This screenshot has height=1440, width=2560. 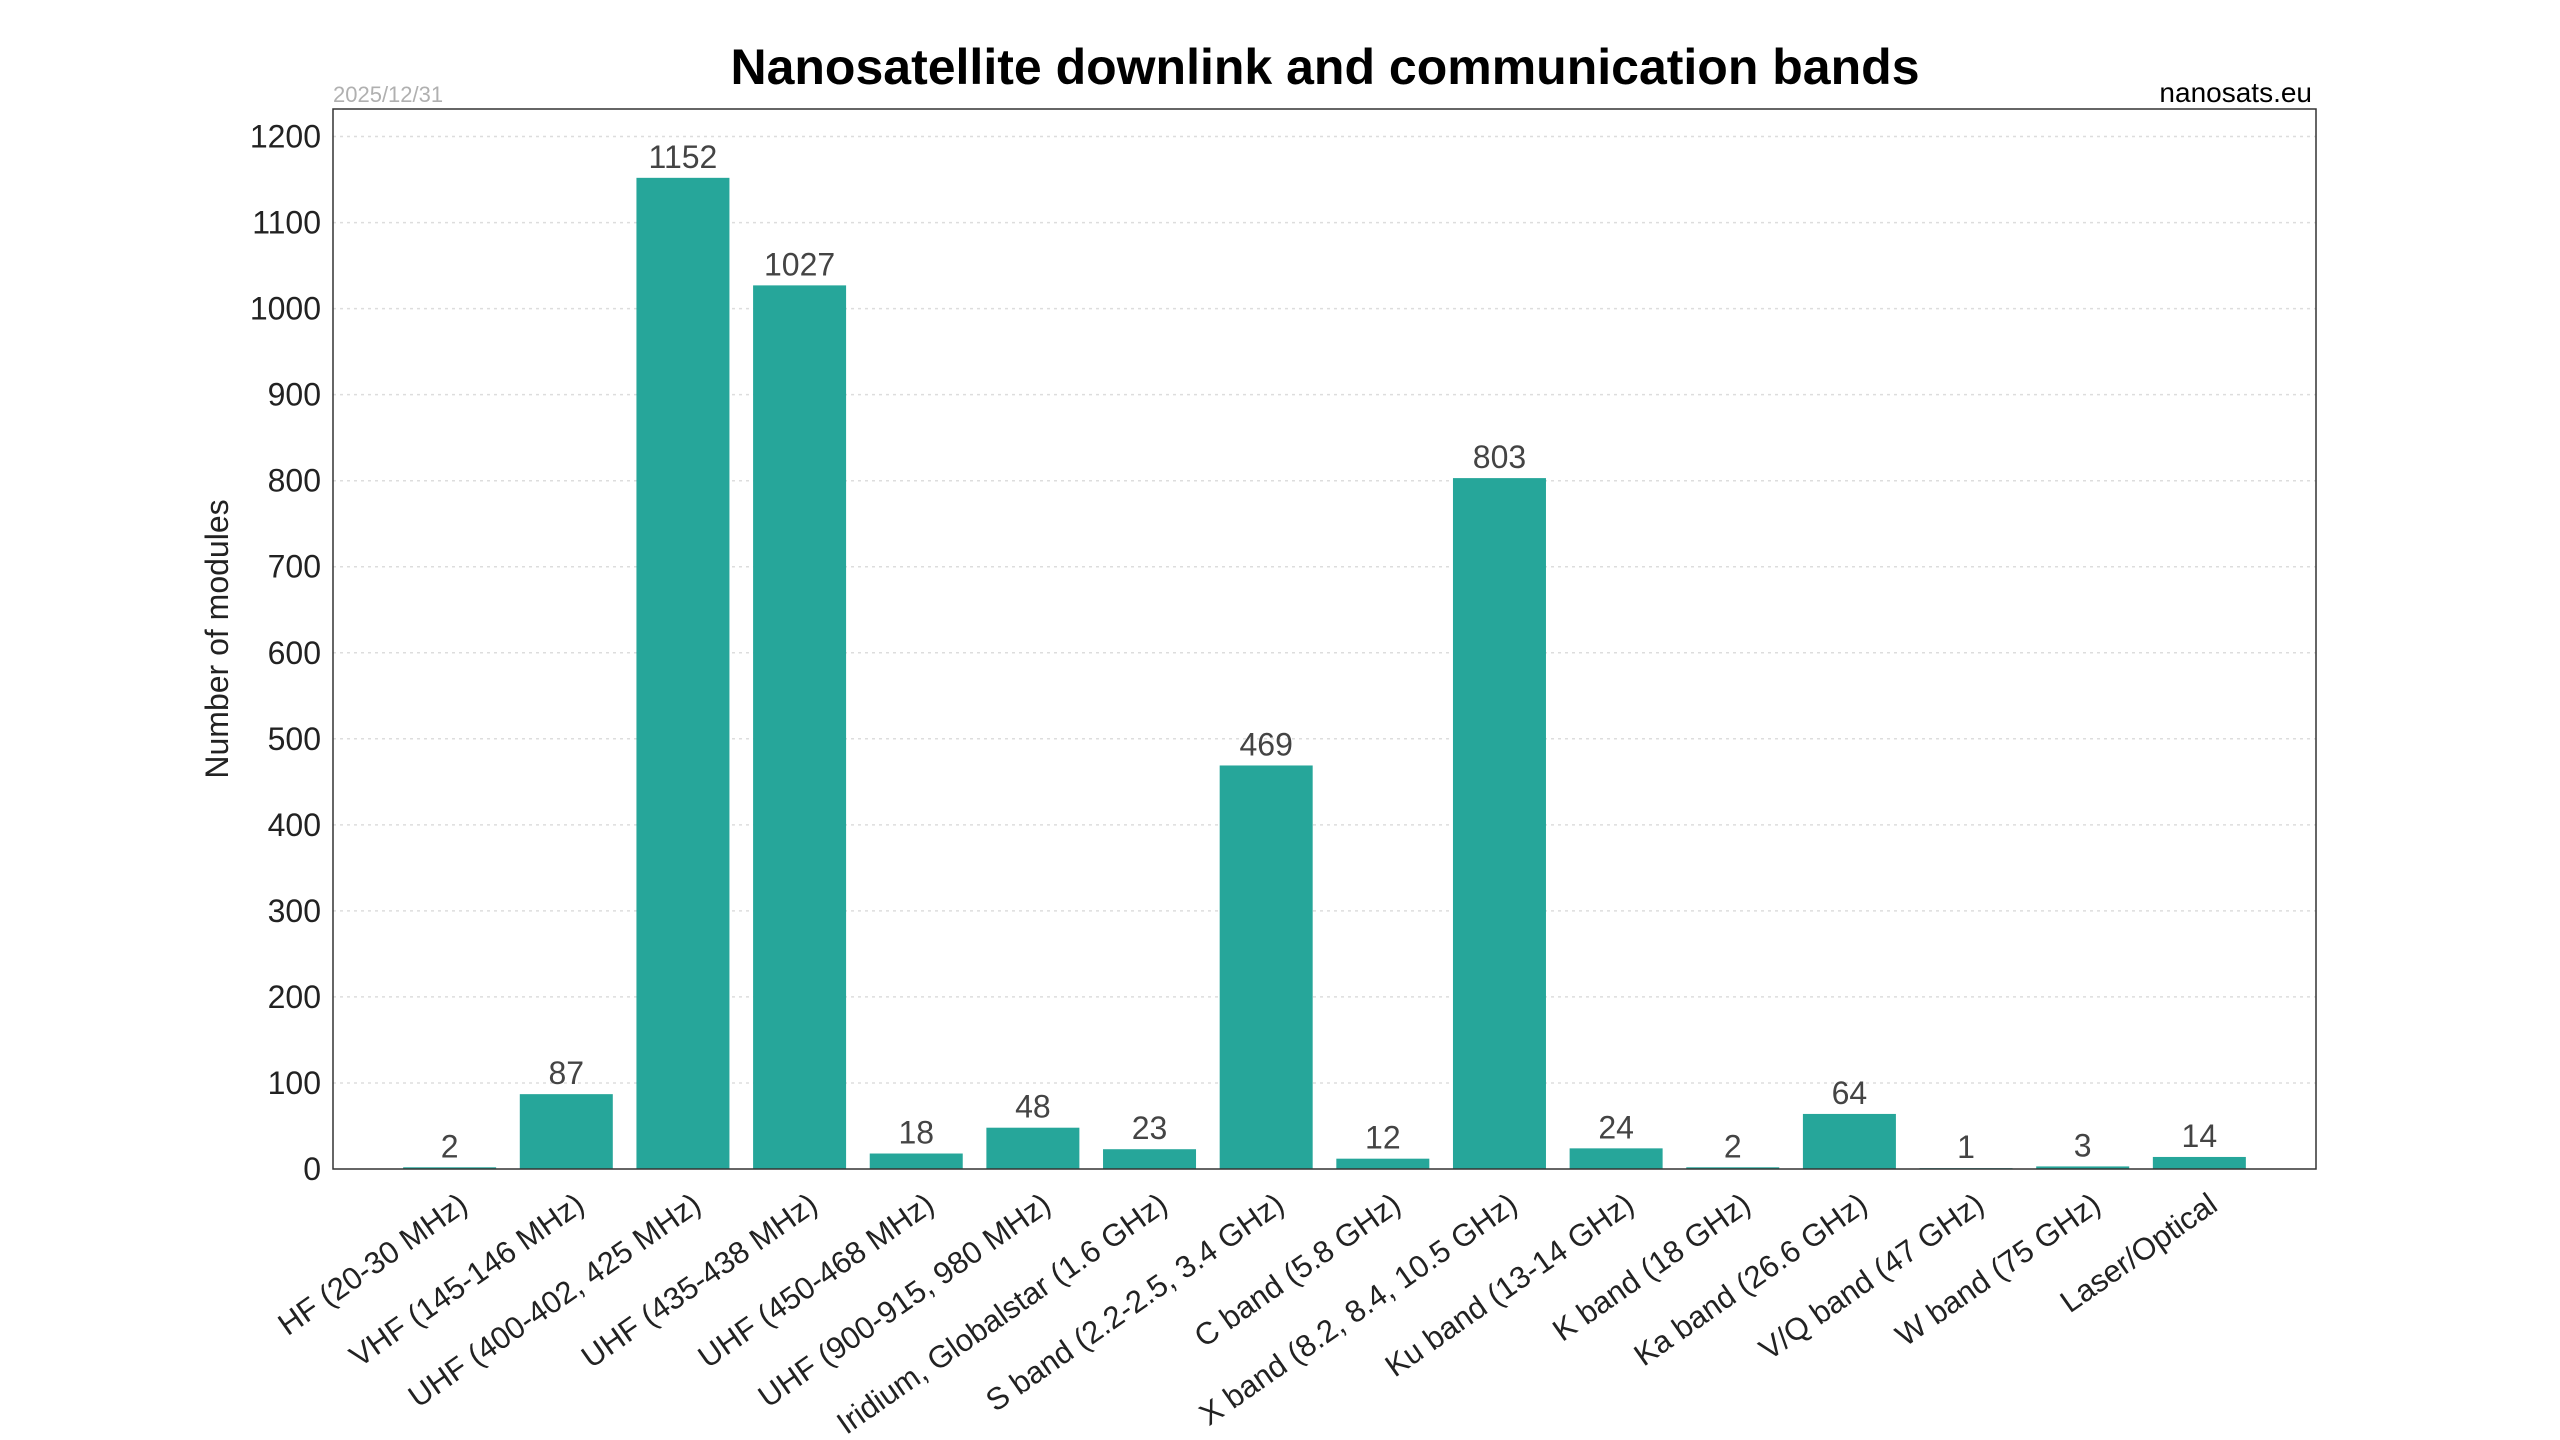 What do you see at coordinates (2083, 1145) in the screenshot?
I see `bar-value-label: 3` at bounding box center [2083, 1145].